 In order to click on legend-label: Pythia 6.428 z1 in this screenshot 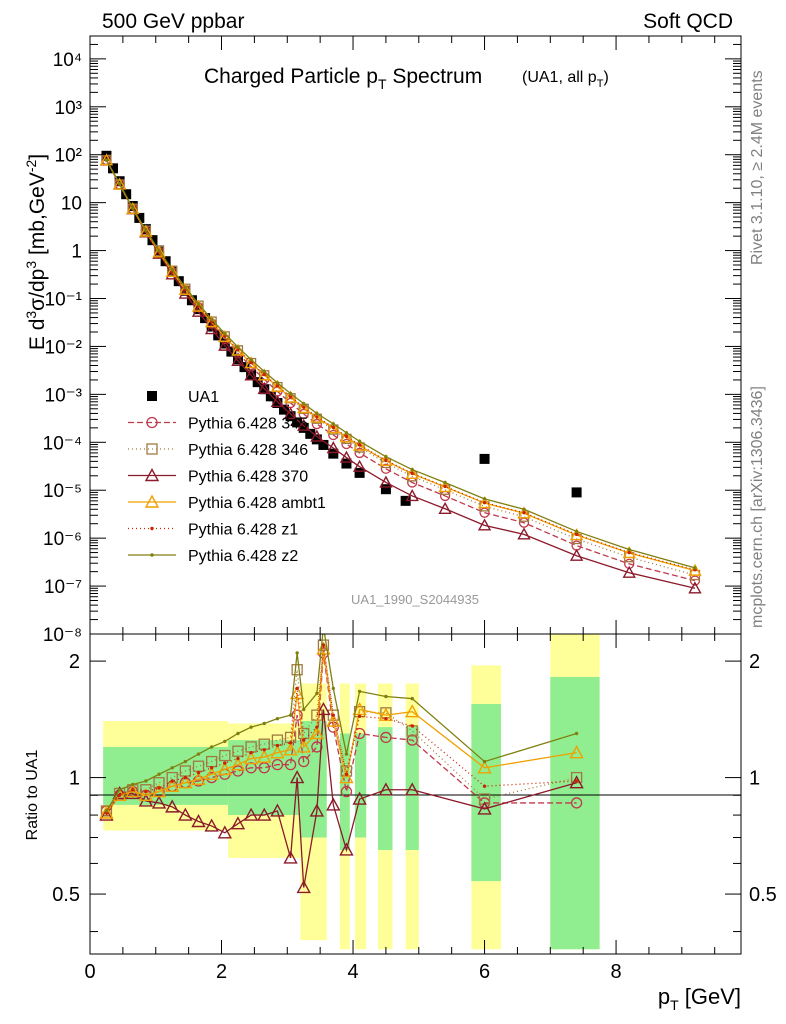, I will do `click(243, 530)`.